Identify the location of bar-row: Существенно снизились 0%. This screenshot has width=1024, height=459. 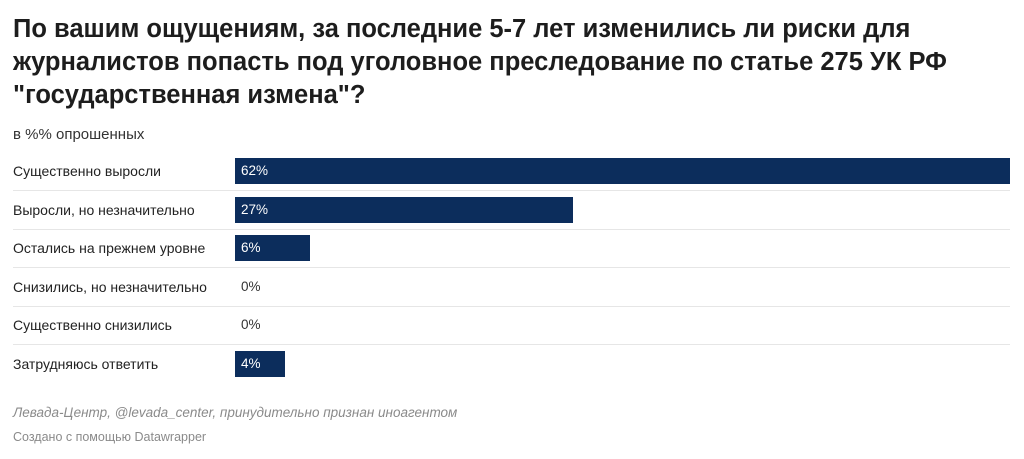
(511, 328).